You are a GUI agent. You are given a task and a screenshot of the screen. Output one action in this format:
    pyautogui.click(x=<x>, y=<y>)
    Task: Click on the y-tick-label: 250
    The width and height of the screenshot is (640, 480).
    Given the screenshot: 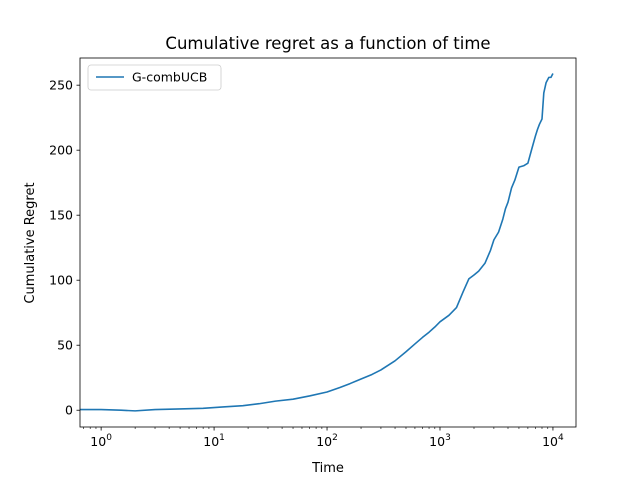 What is the action you would take?
    pyautogui.click(x=61, y=85)
    